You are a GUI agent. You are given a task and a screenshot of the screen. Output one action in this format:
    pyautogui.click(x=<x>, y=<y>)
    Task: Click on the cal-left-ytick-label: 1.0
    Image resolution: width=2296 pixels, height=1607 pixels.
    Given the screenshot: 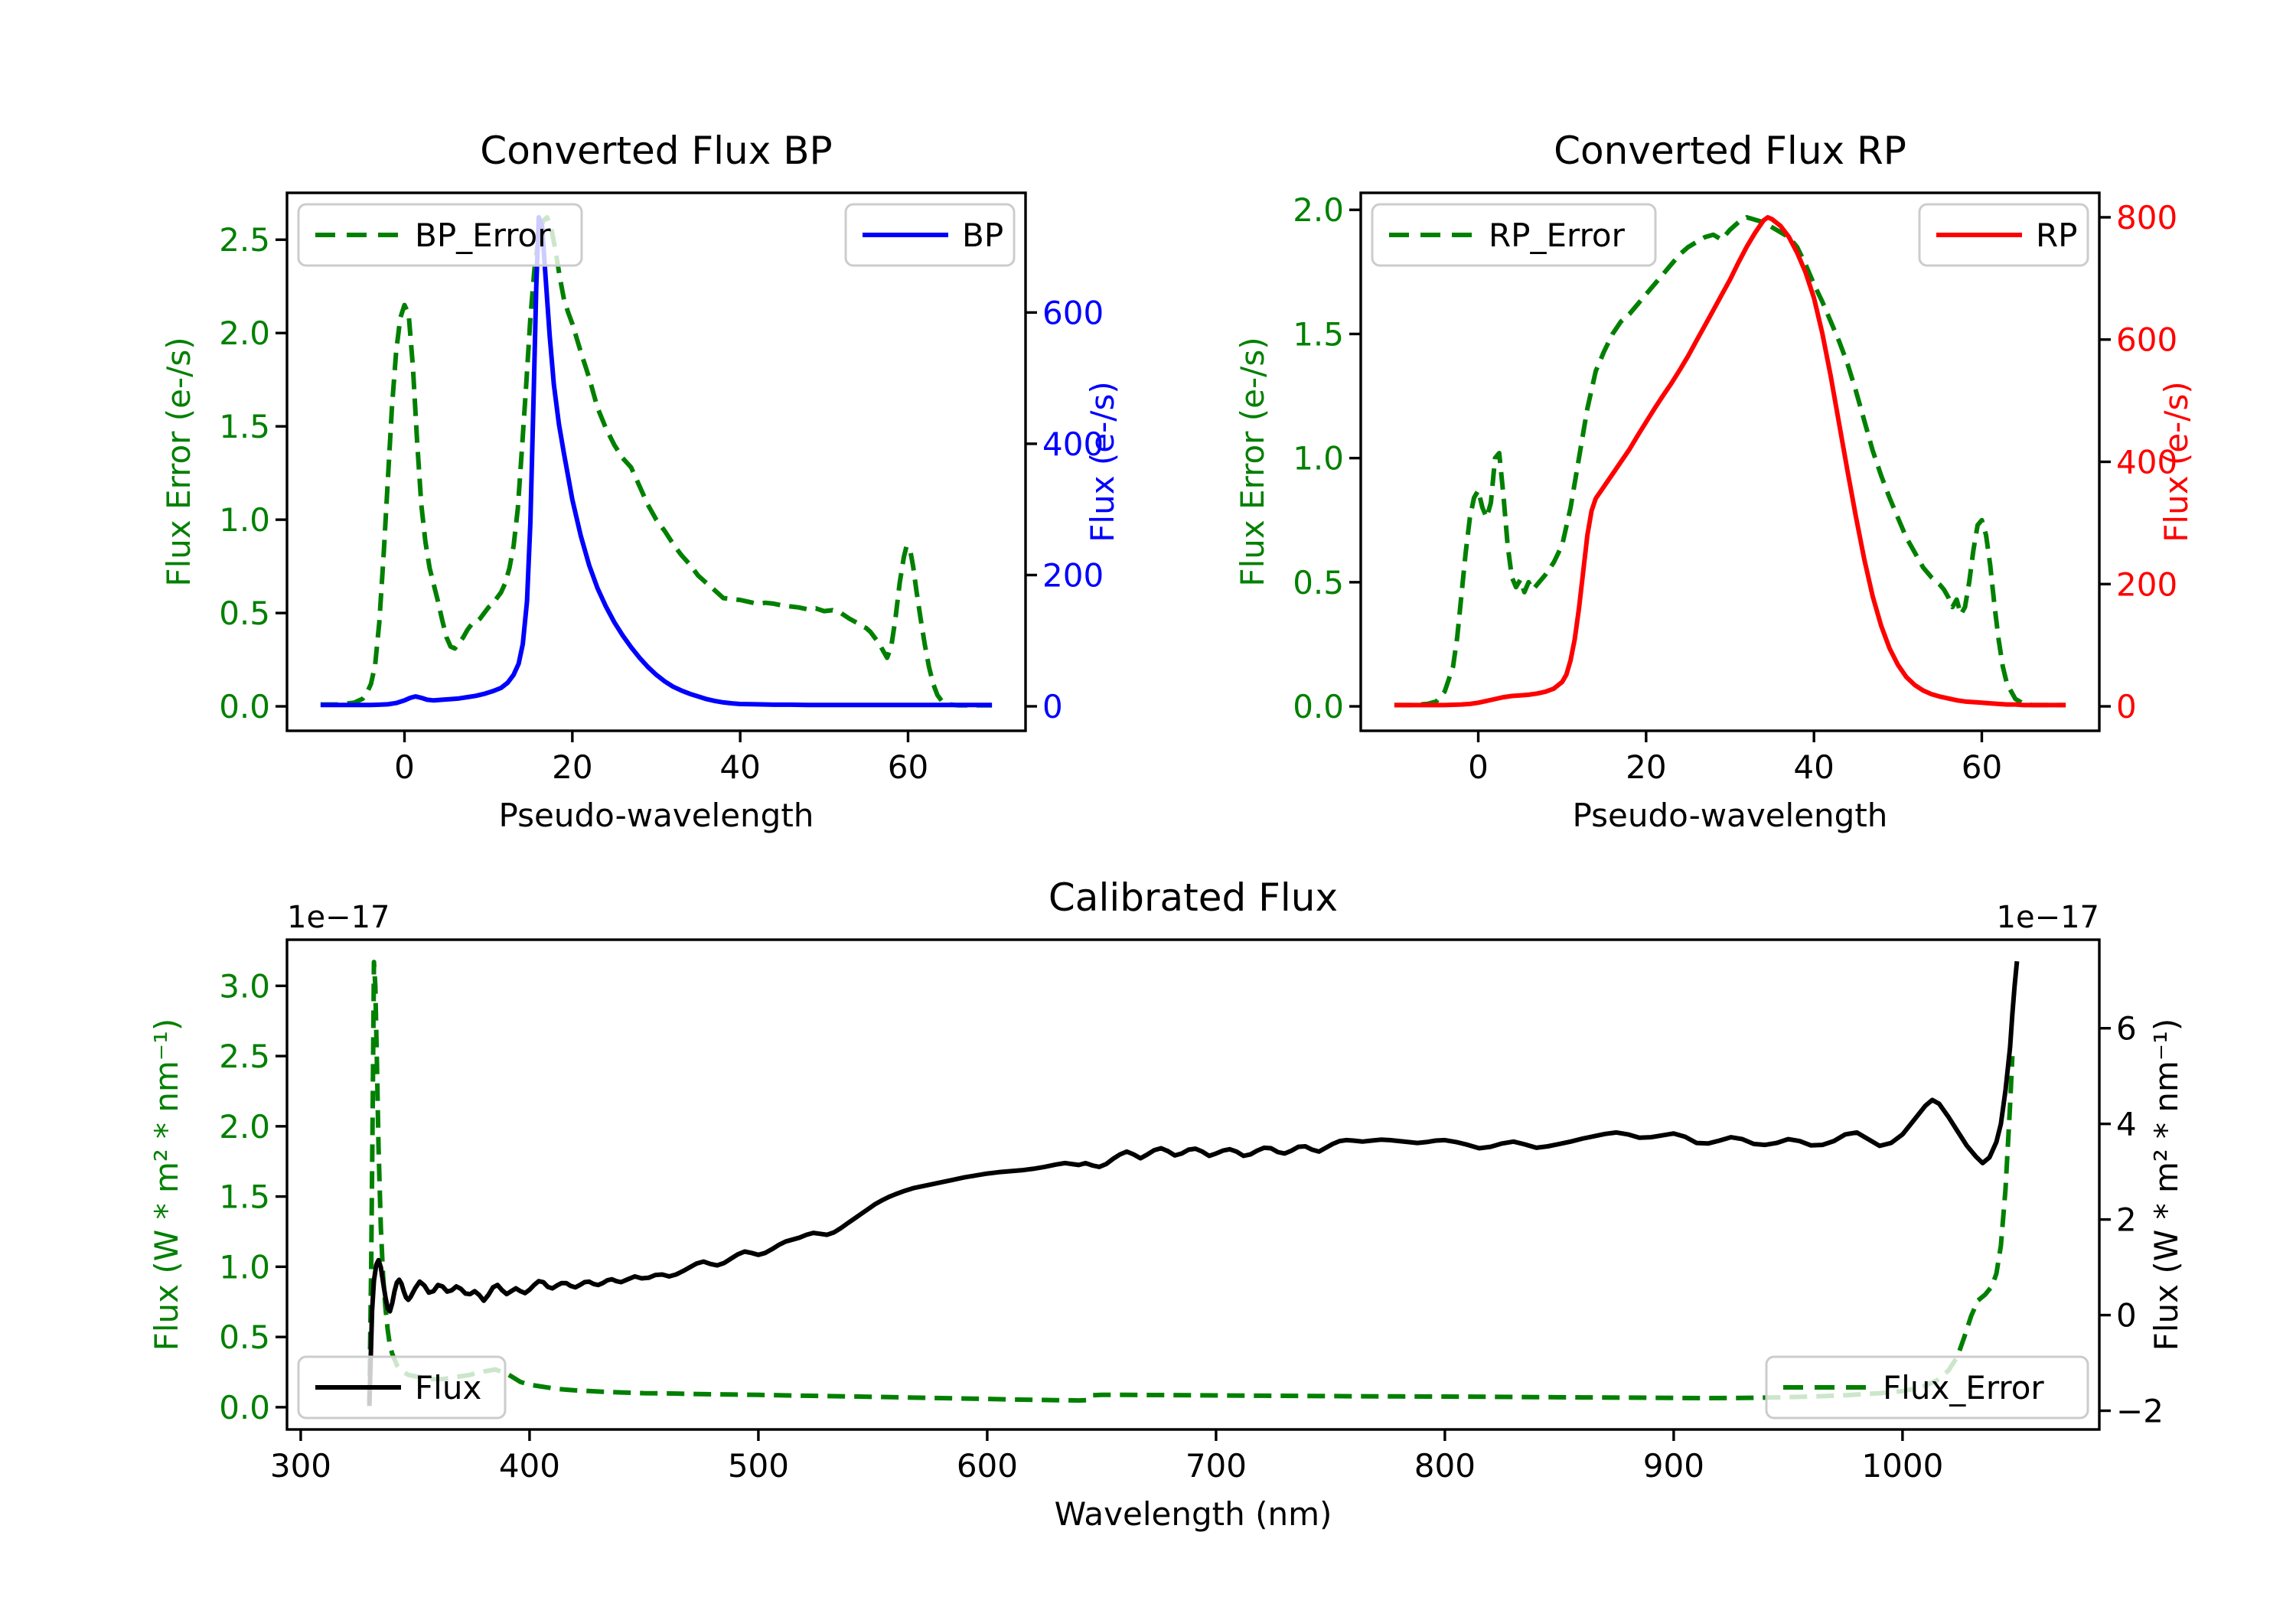 What is the action you would take?
    pyautogui.click(x=244, y=1267)
    